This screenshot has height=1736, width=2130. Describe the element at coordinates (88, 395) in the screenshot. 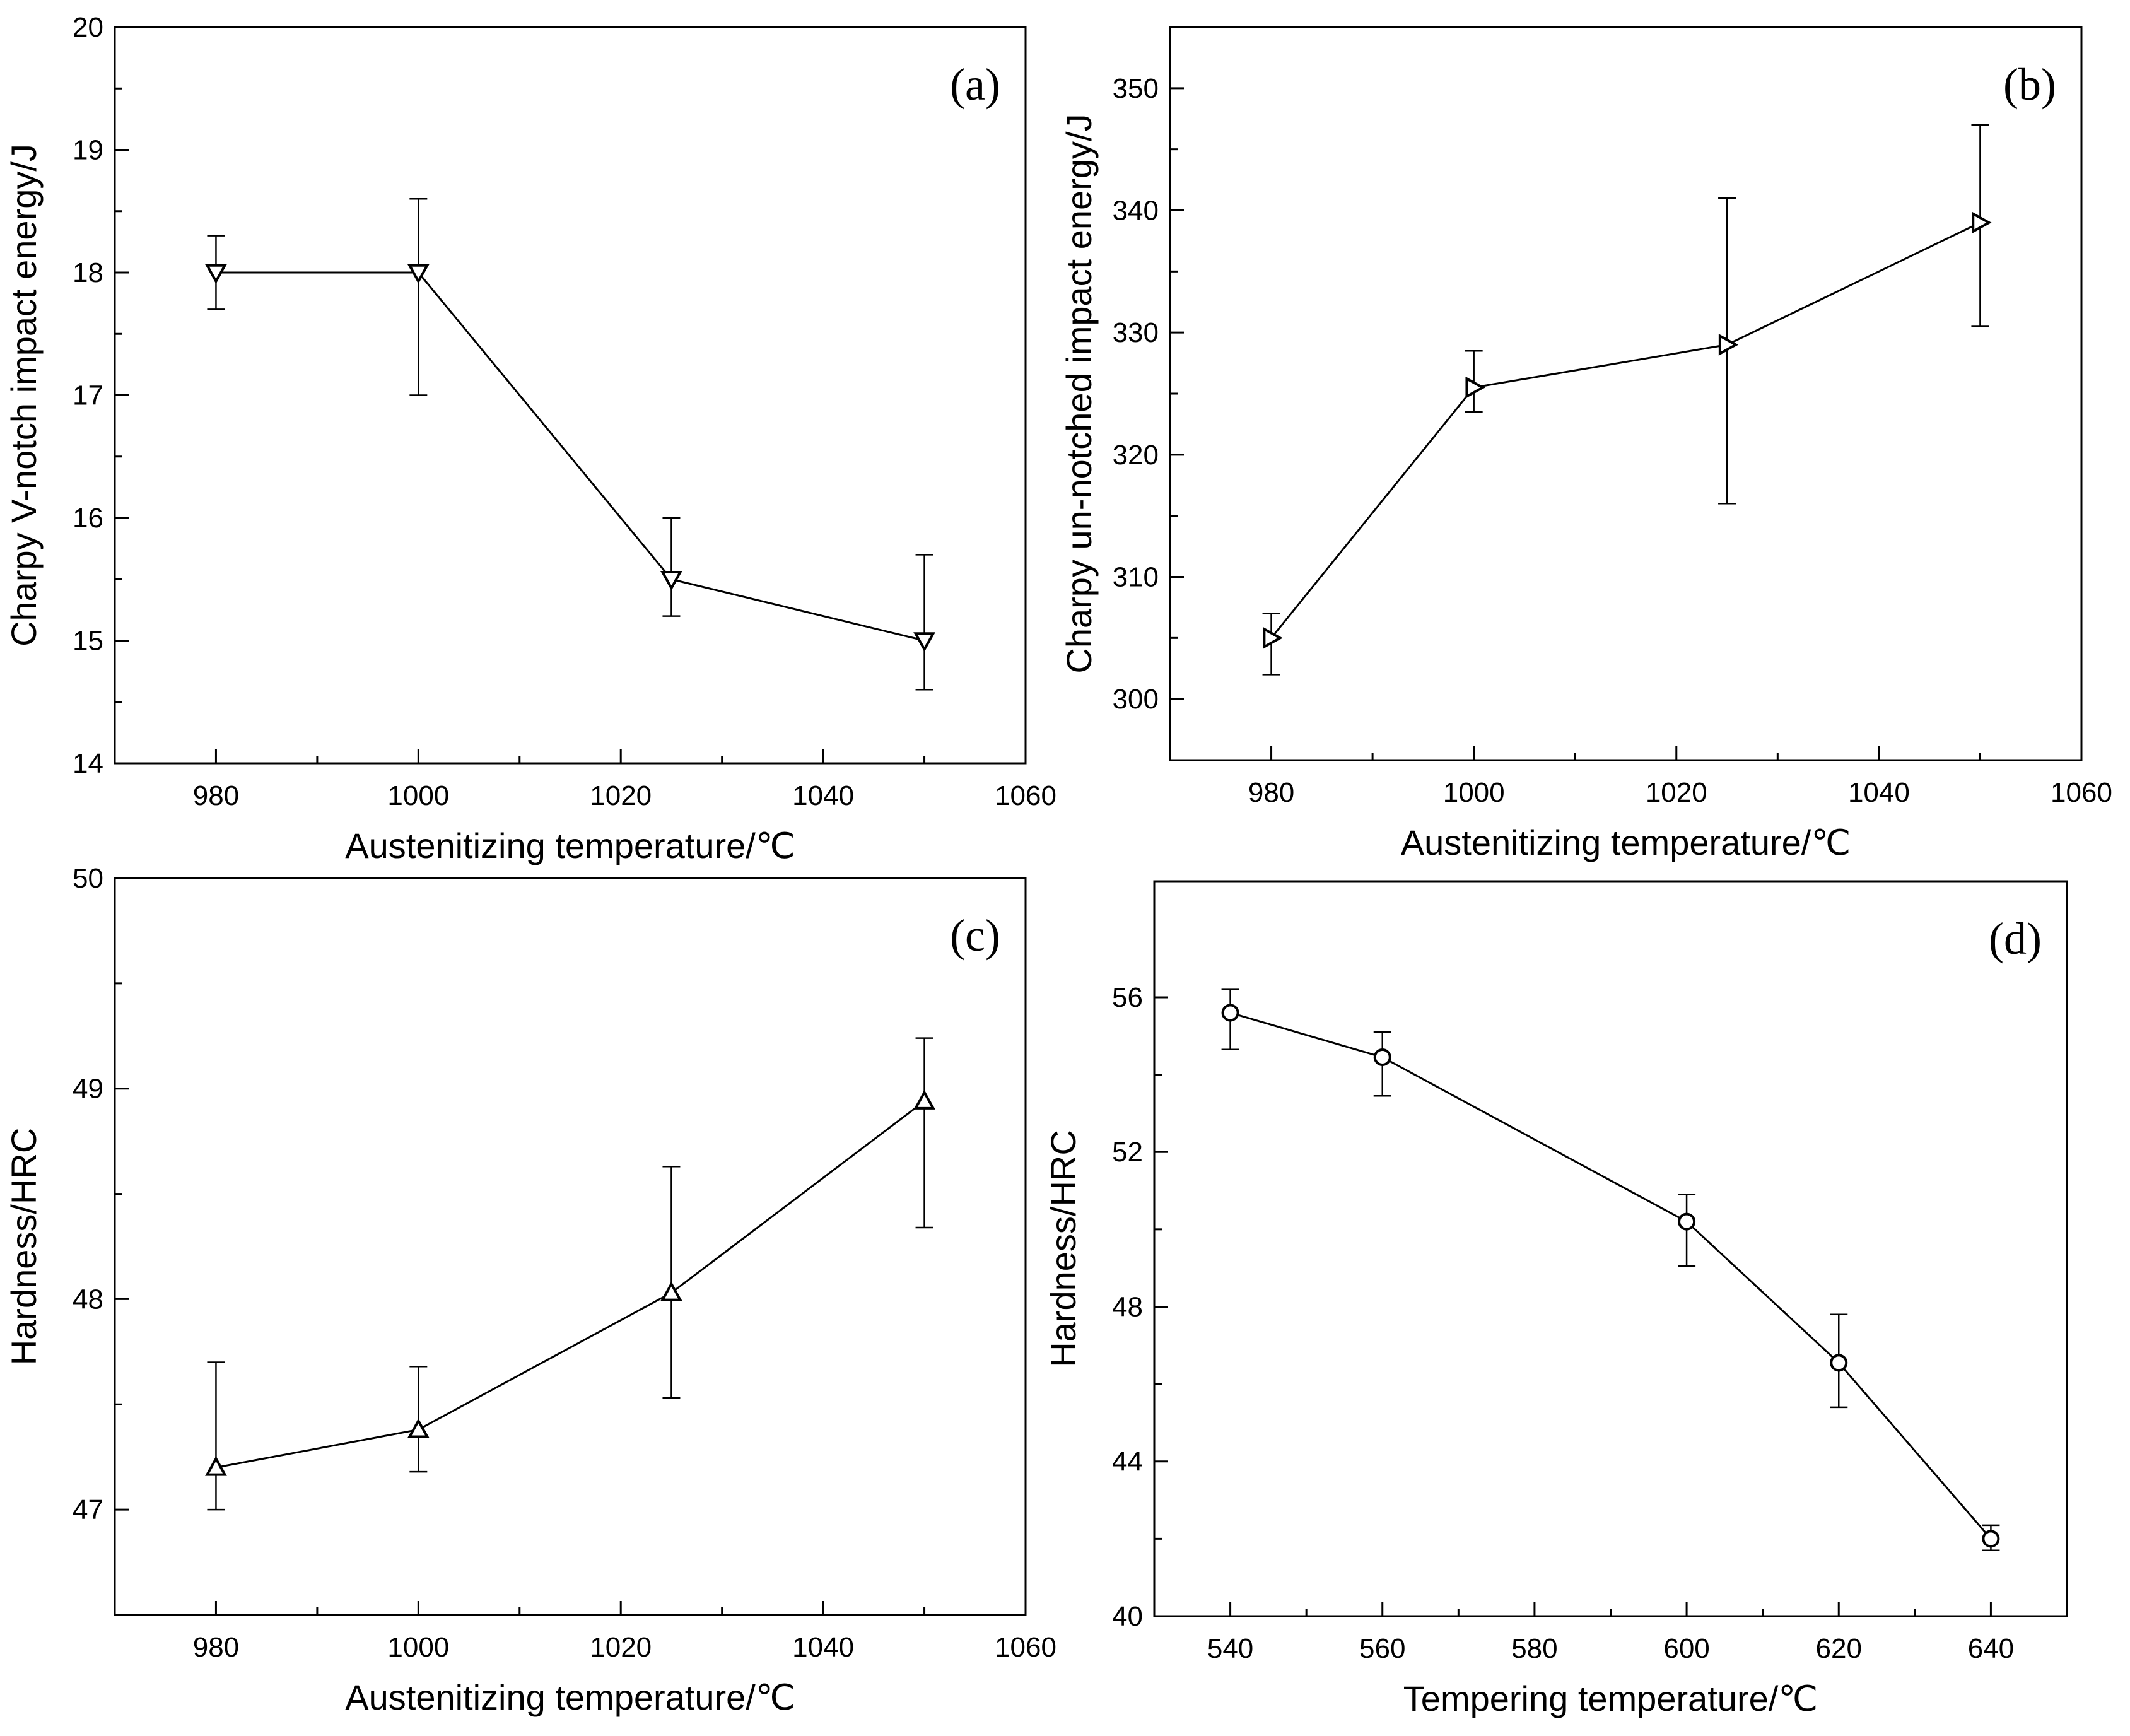

I see `y-tick-label: 17` at that location.